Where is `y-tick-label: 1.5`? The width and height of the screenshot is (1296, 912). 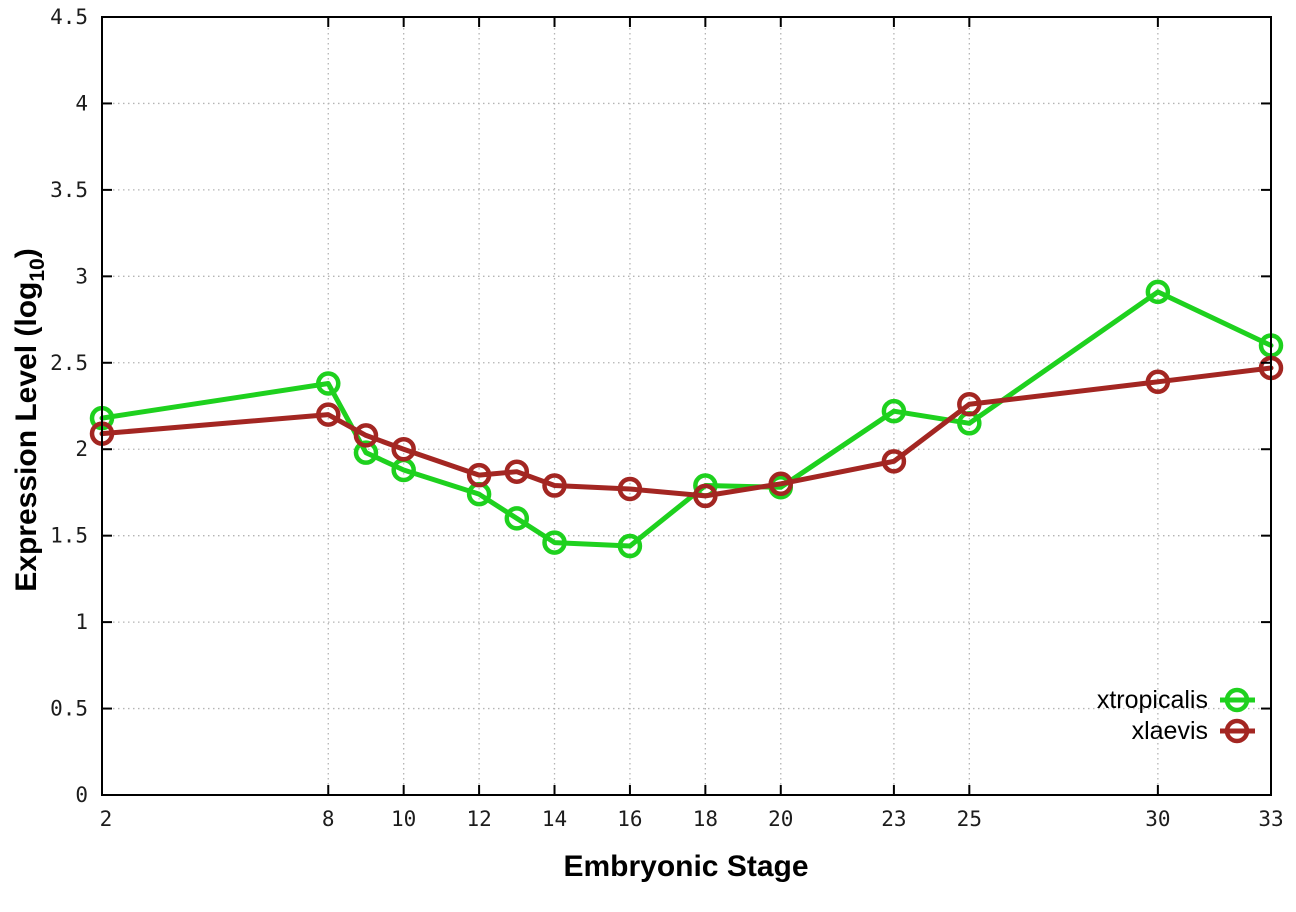 y-tick-label: 1.5 is located at coordinates (69, 536).